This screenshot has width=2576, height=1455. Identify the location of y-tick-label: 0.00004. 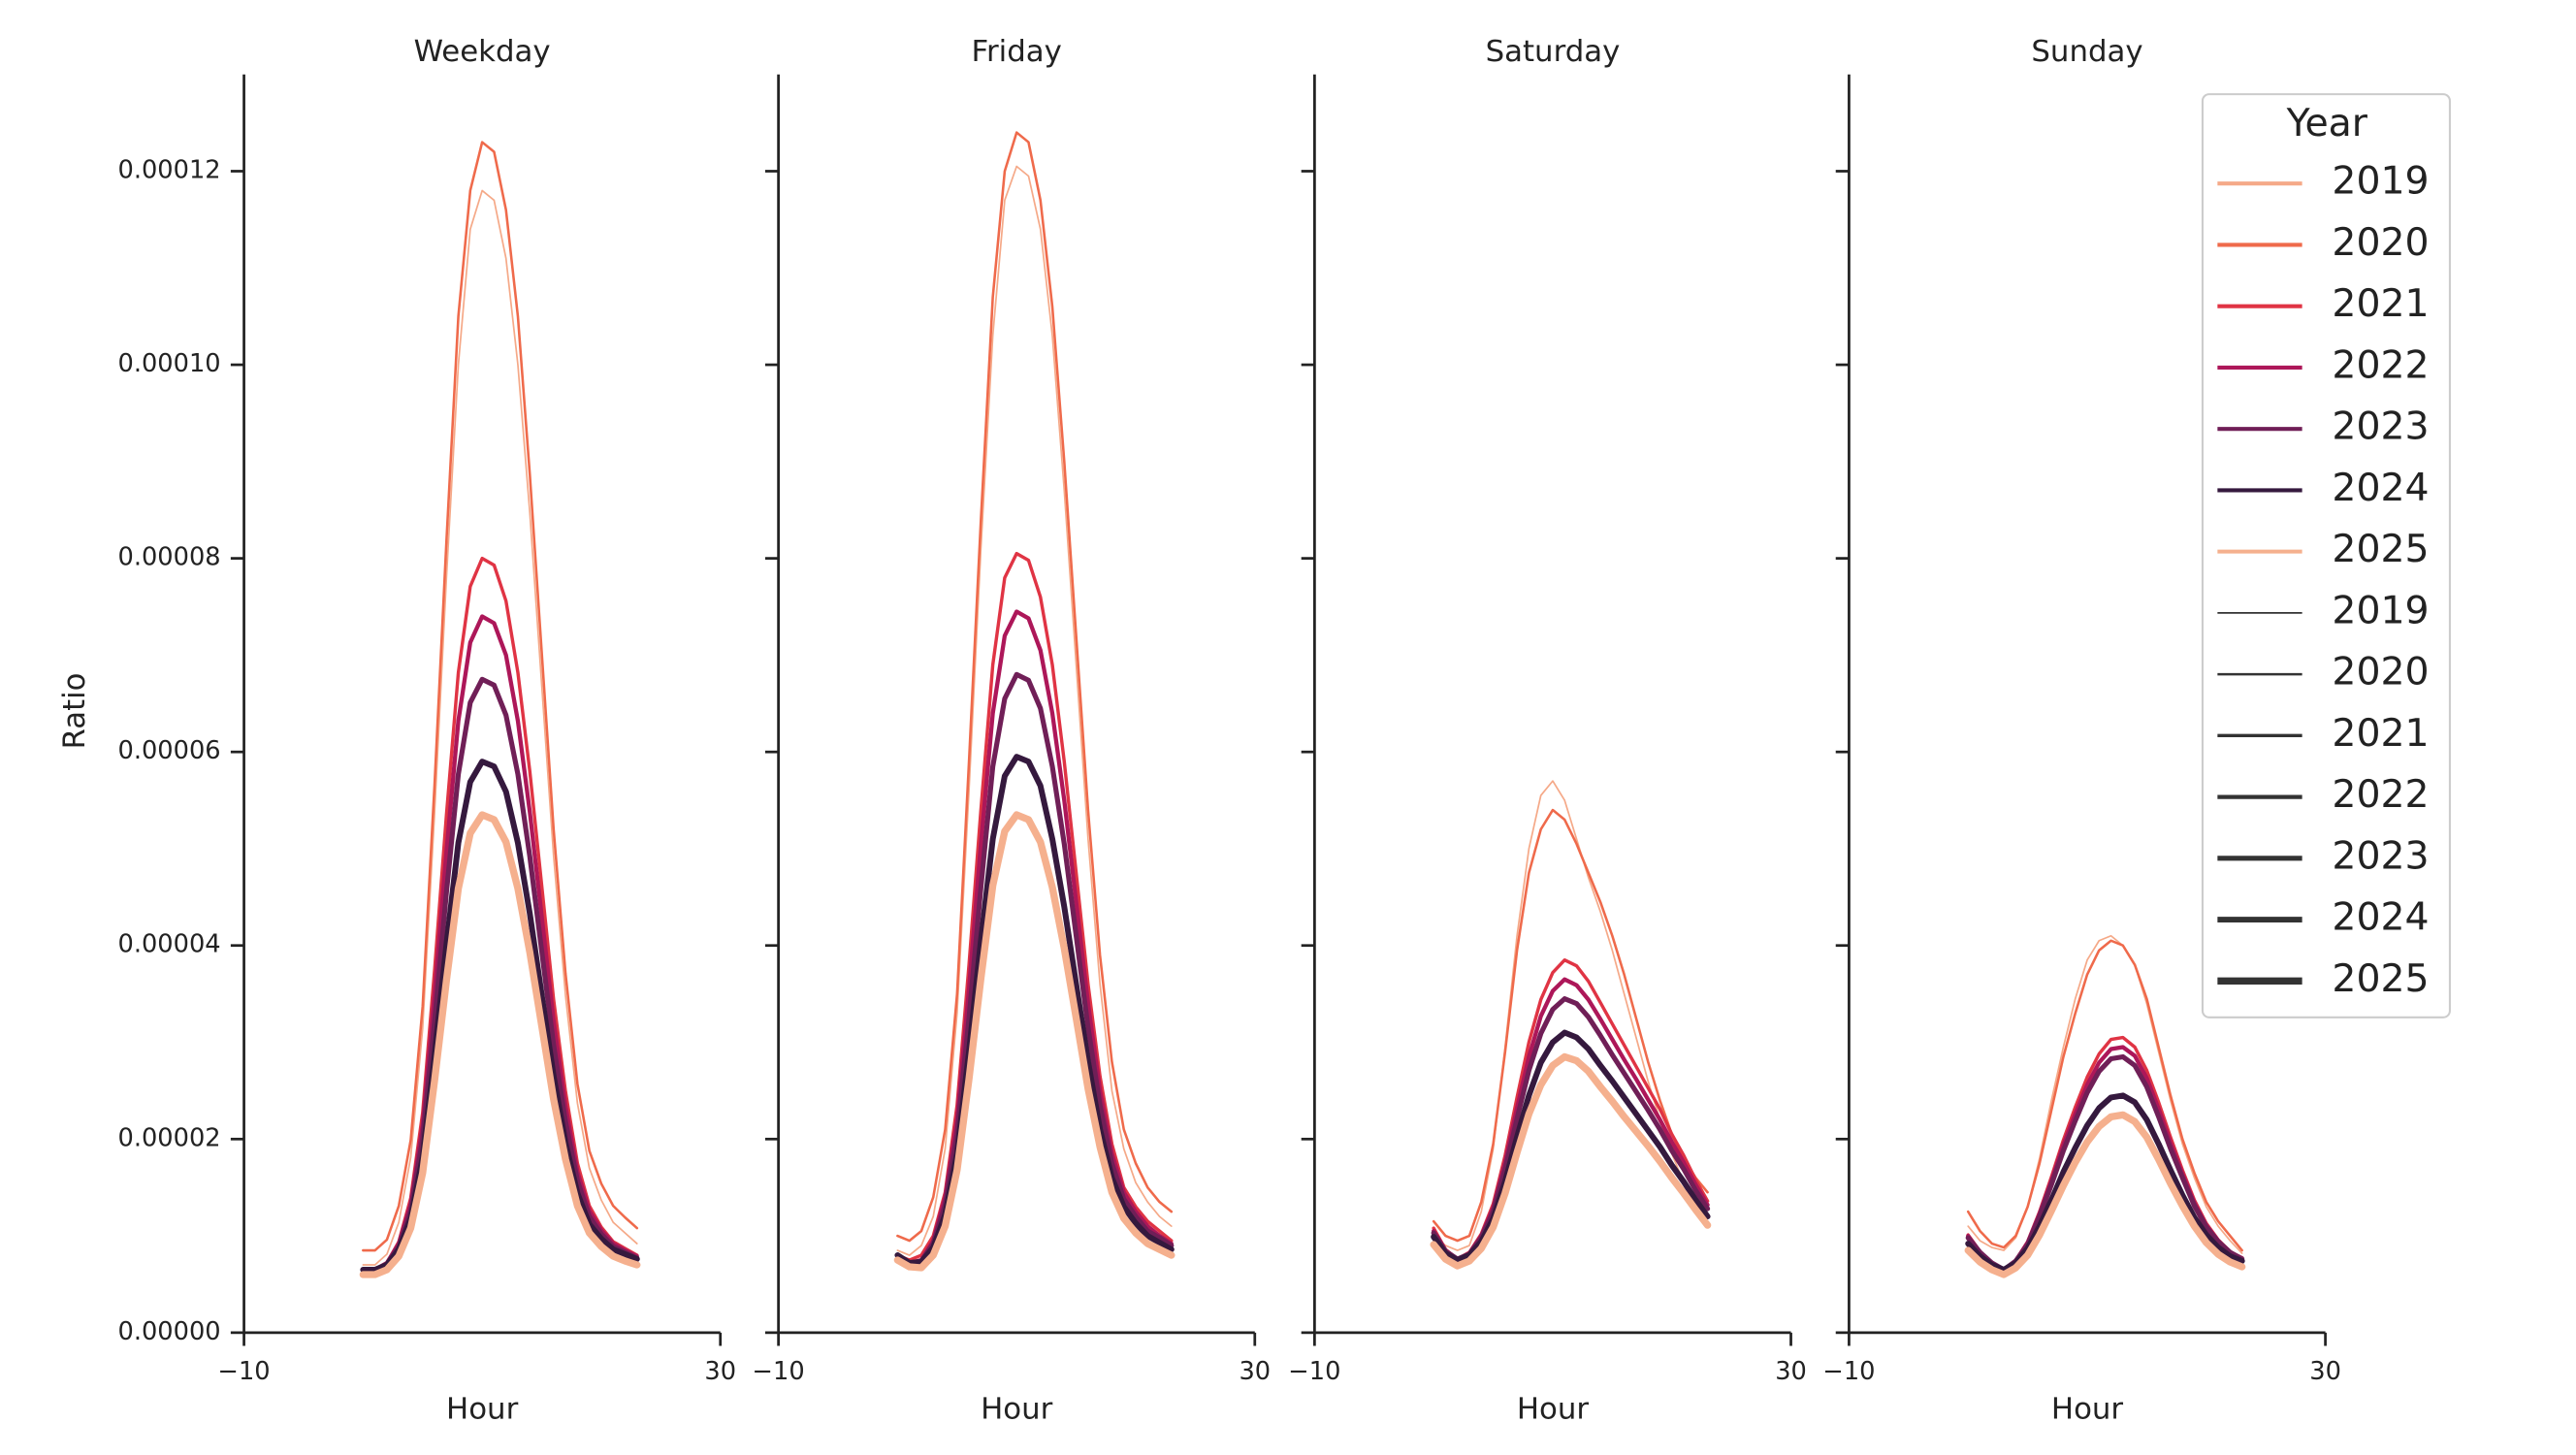
(168, 944).